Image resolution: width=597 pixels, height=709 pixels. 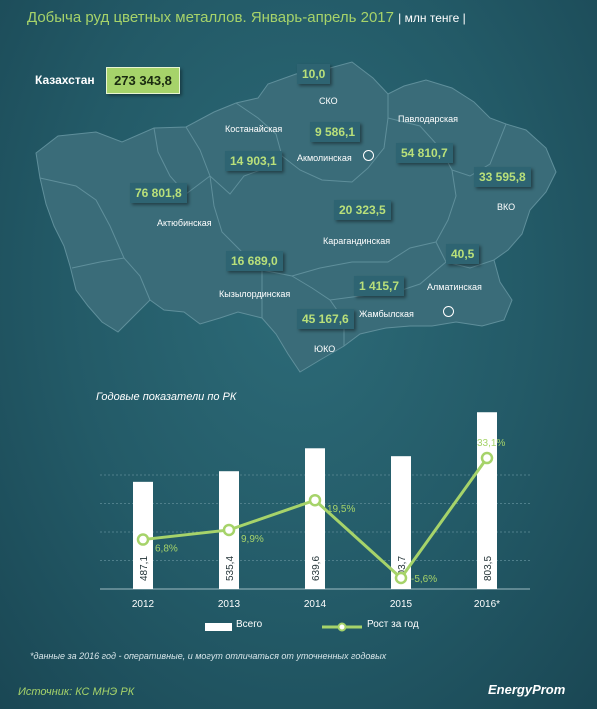 I want to click on growth-label: 6,8%, so click(x=166, y=549).